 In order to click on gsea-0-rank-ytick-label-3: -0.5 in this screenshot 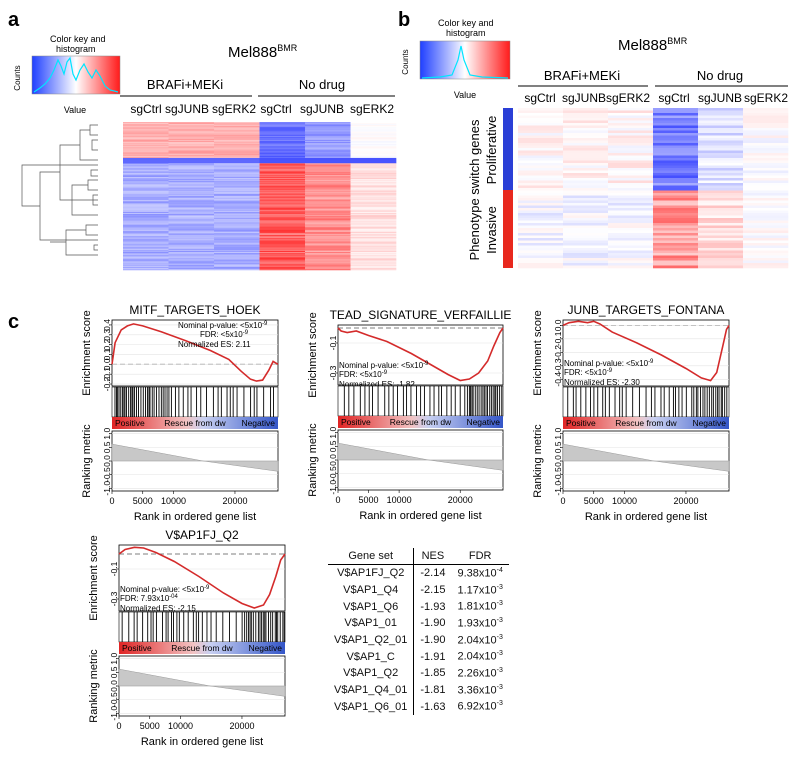, I will do `click(107, 474)`.